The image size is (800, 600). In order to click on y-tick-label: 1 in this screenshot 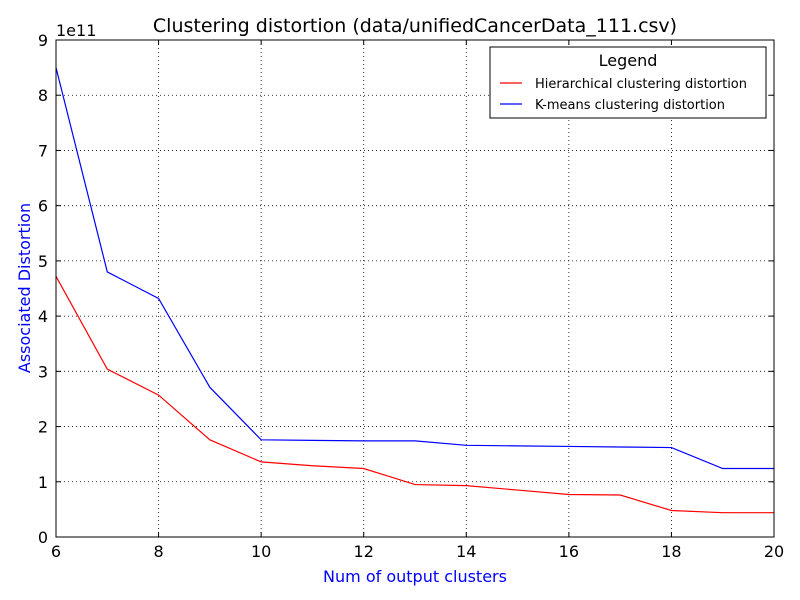, I will do `click(43, 482)`.